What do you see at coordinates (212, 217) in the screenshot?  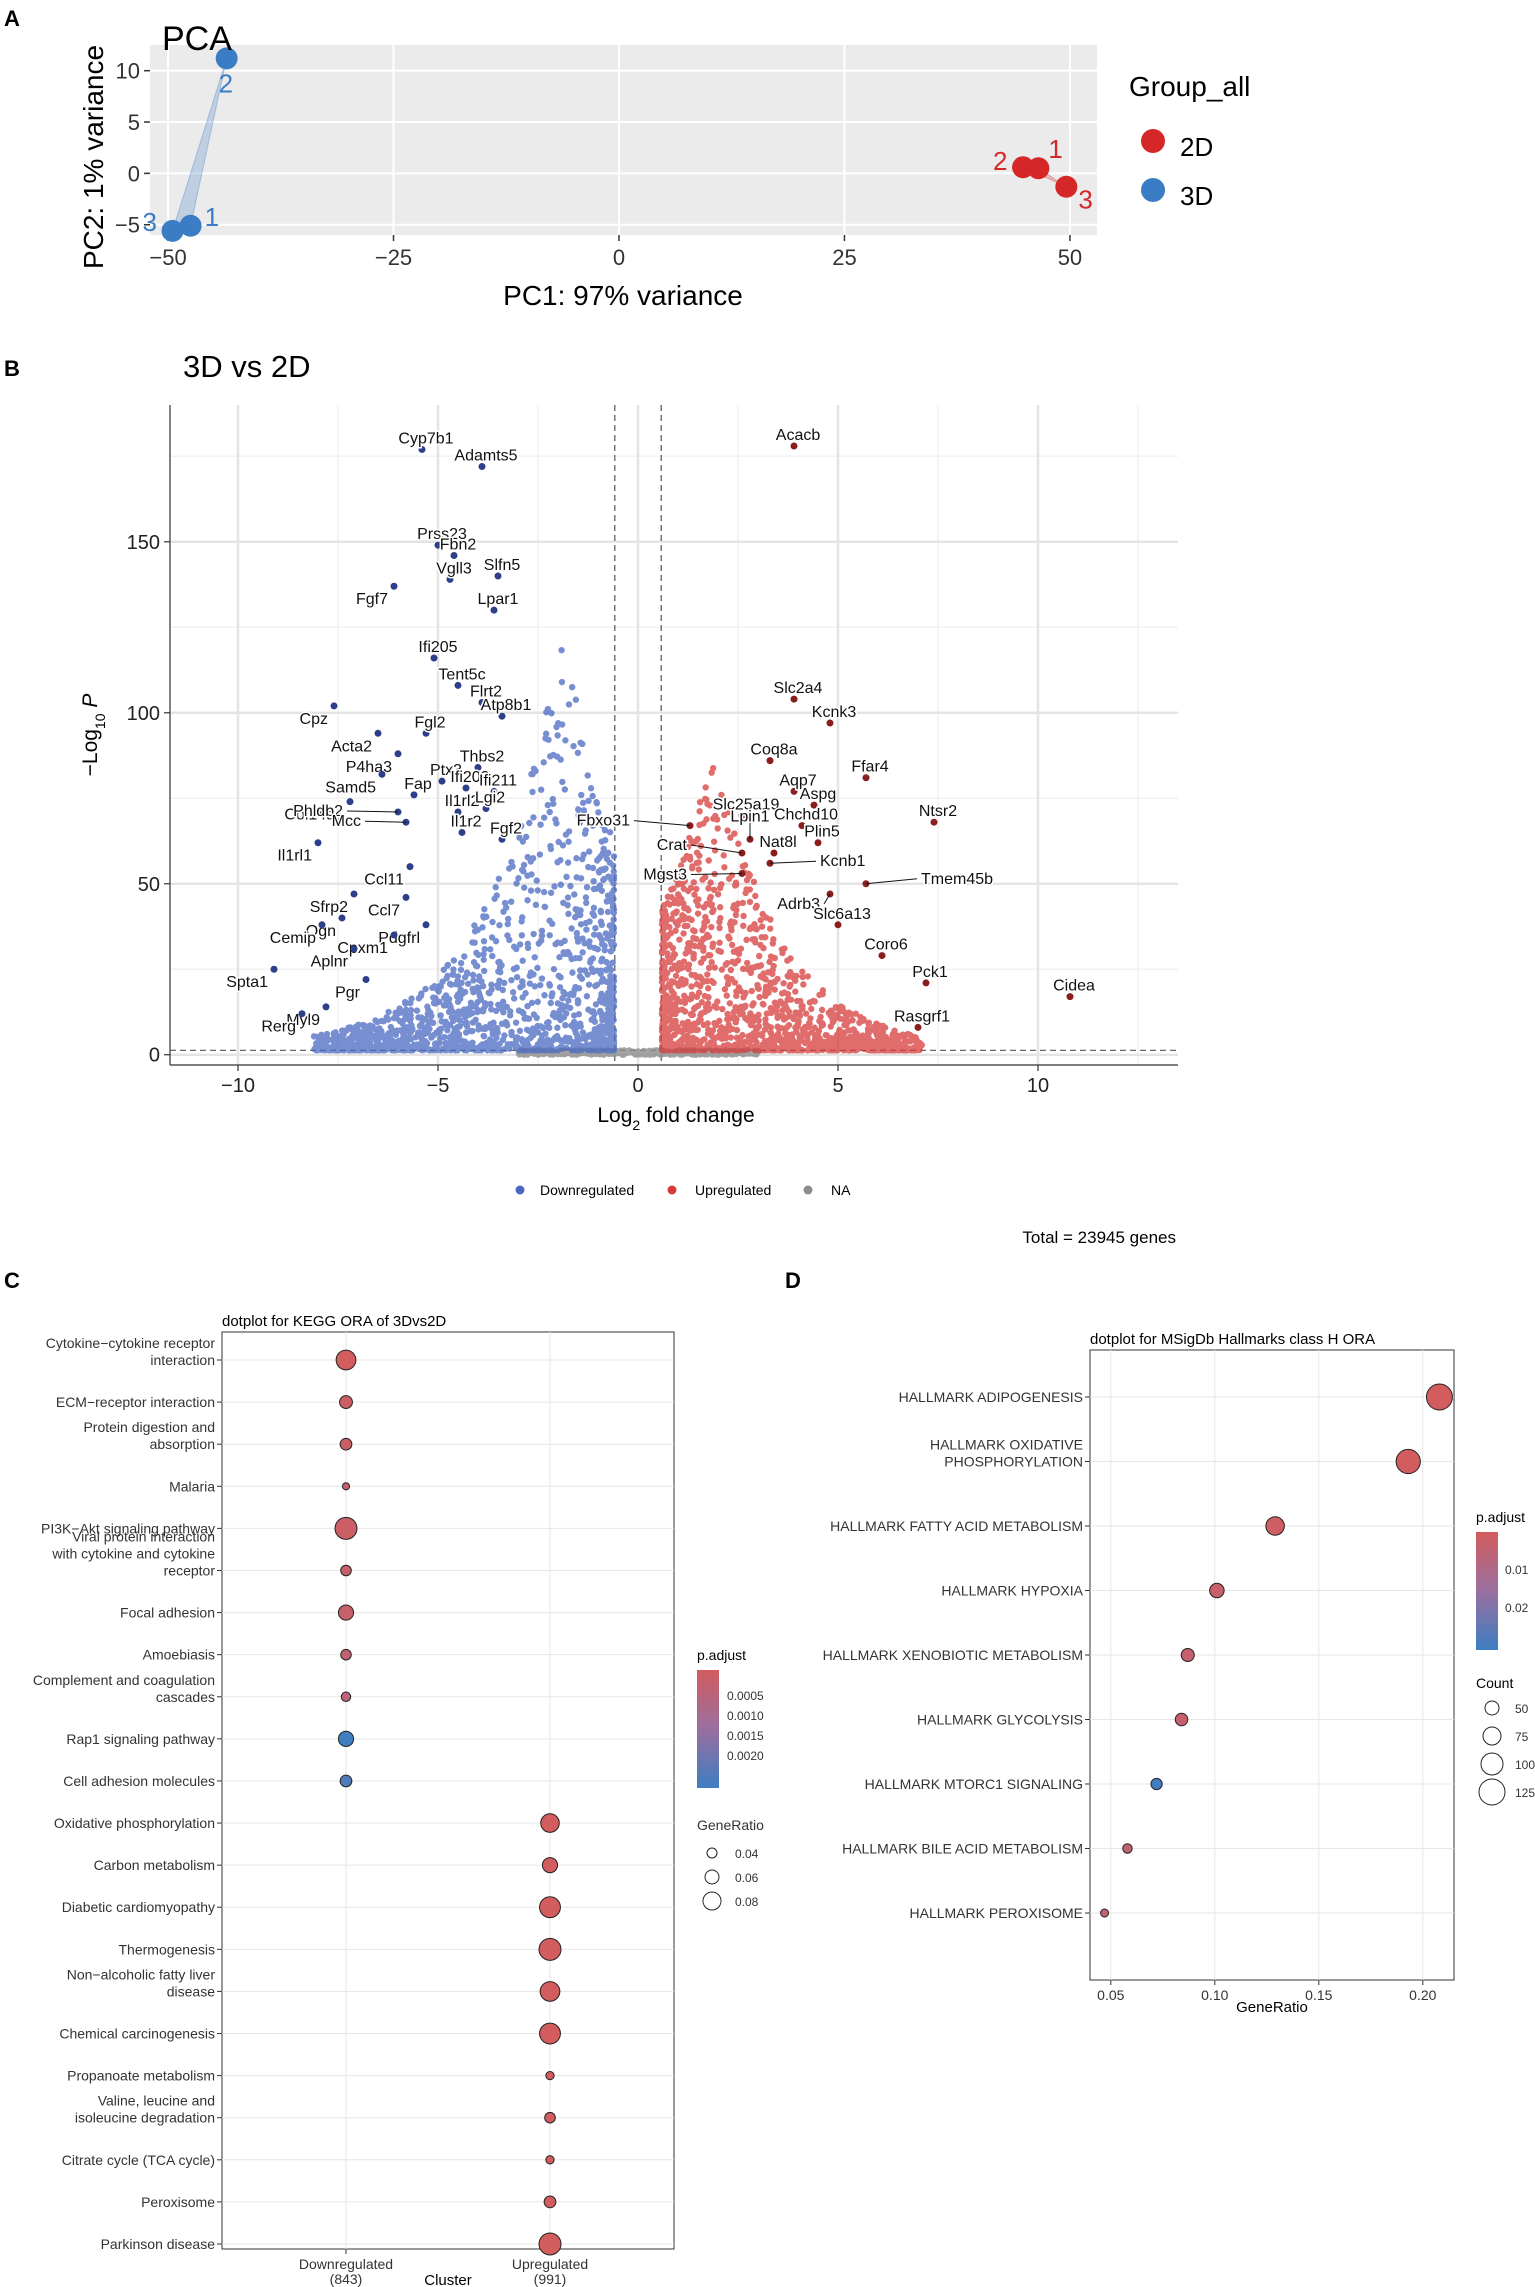 I see `pca-point-label: 1` at bounding box center [212, 217].